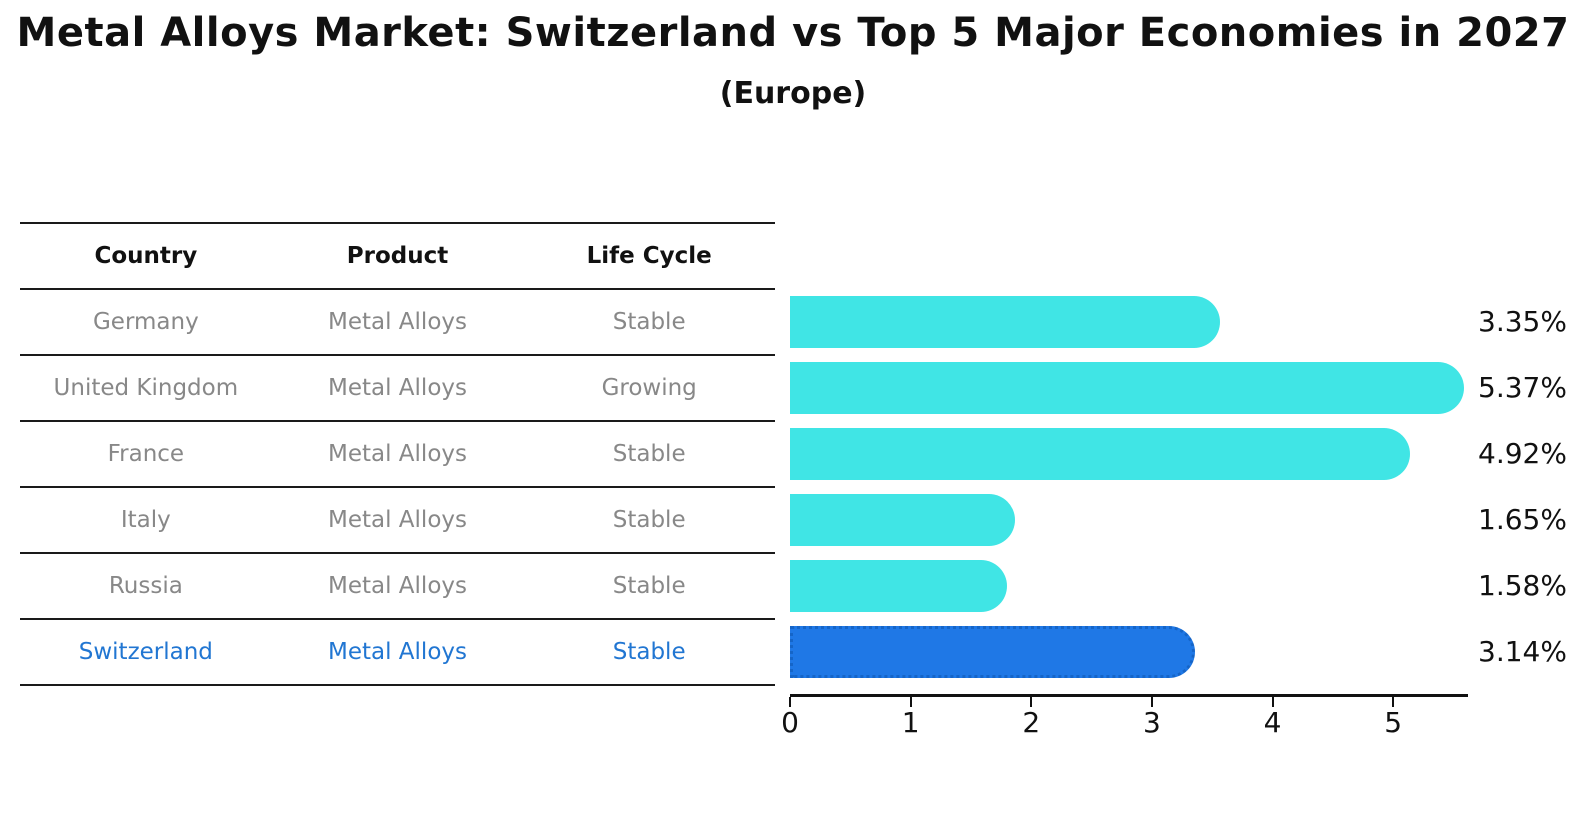  What do you see at coordinates (1100, 454) in the screenshot?
I see `bar-france` at bounding box center [1100, 454].